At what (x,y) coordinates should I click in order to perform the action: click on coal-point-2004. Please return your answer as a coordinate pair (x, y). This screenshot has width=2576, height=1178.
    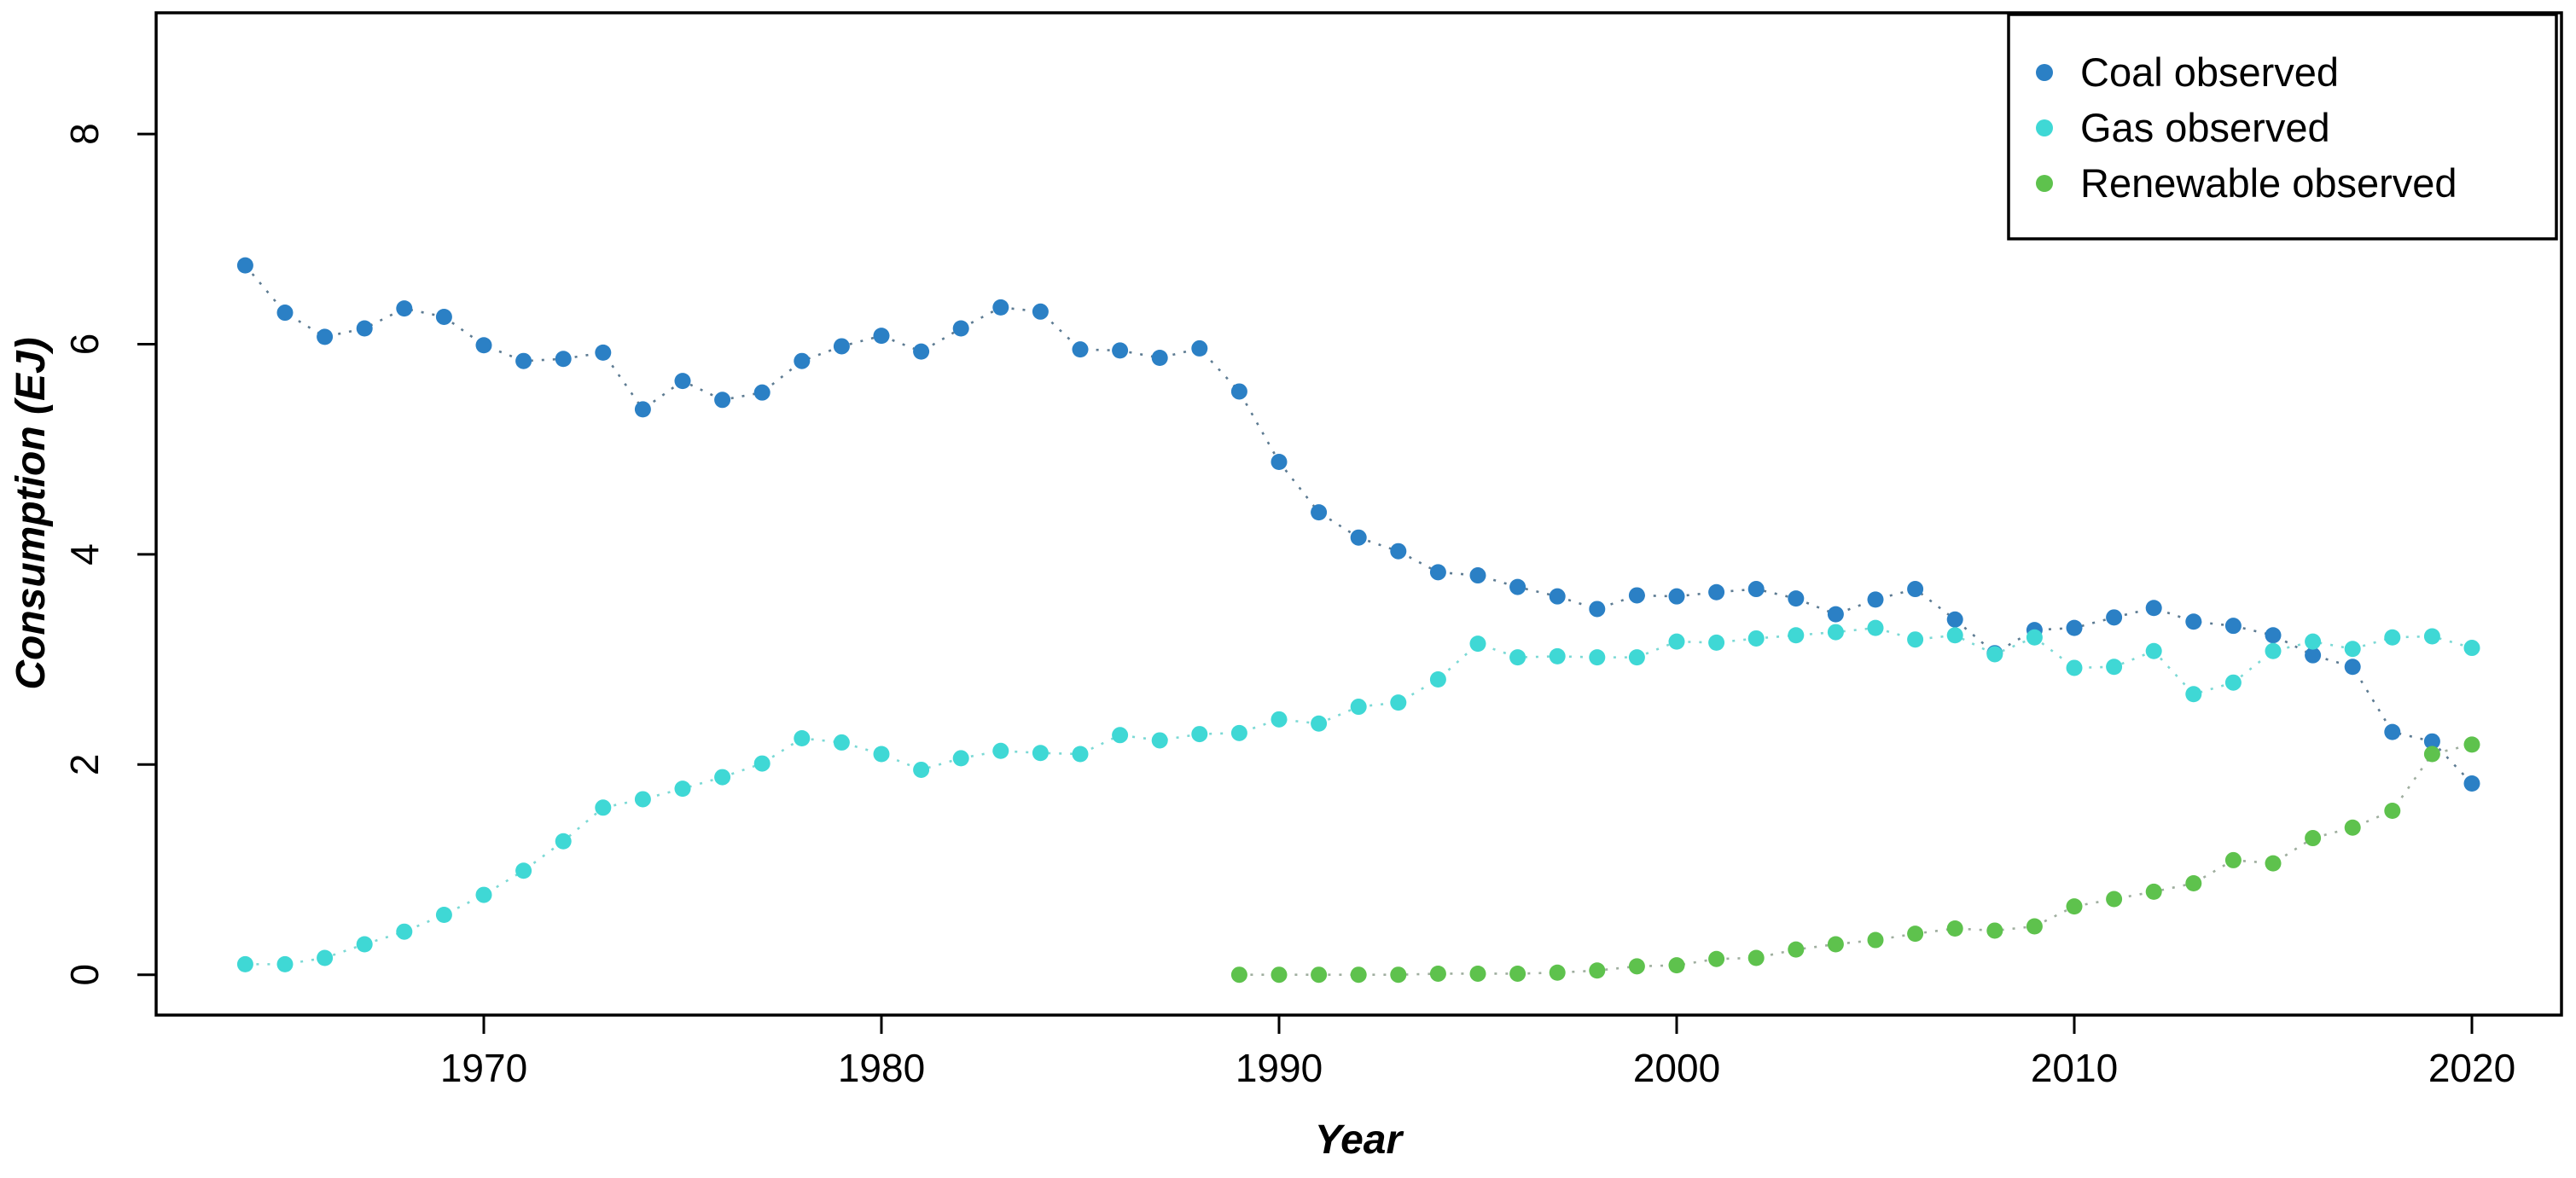
    Looking at the image, I should click on (1836, 614).